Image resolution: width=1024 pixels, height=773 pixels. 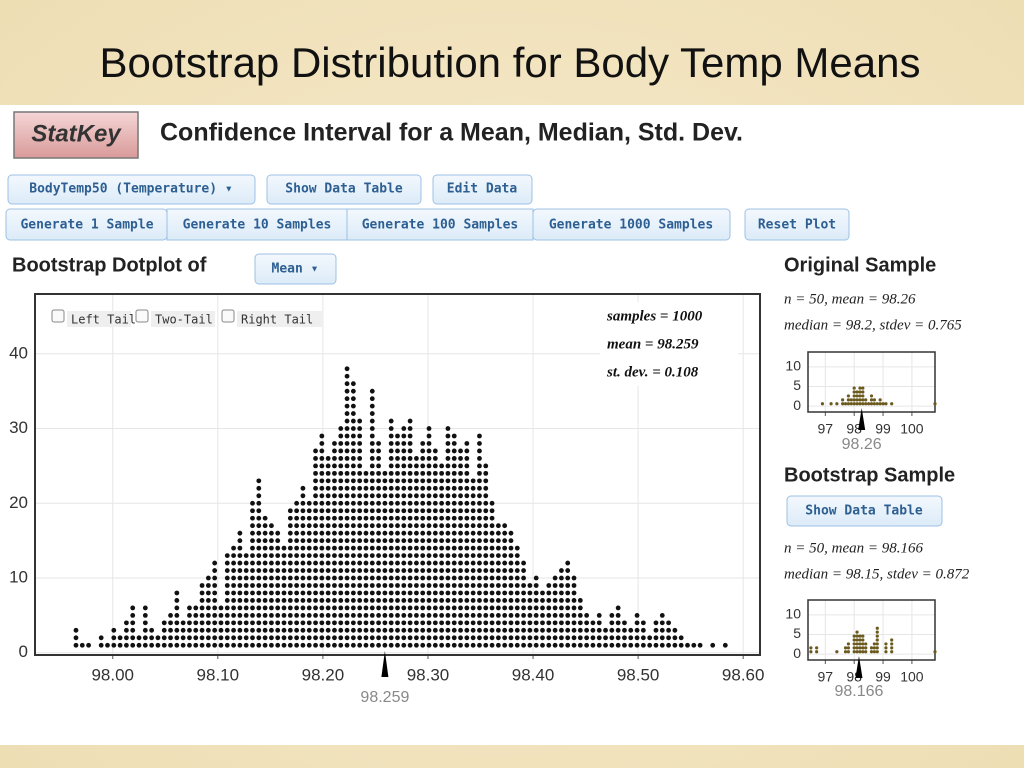 What do you see at coordinates (295, 269) in the screenshot?
I see `statistic-button` at bounding box center [295, 269].